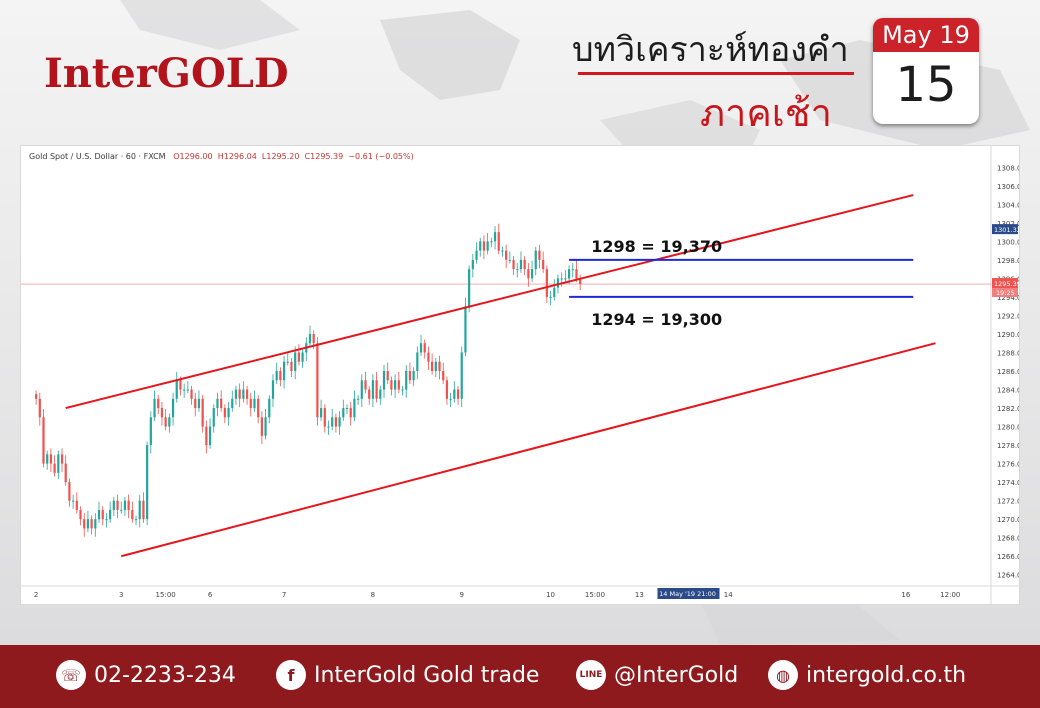  I want to click on y-tick-label: 1284.00, so click(1008, 391).